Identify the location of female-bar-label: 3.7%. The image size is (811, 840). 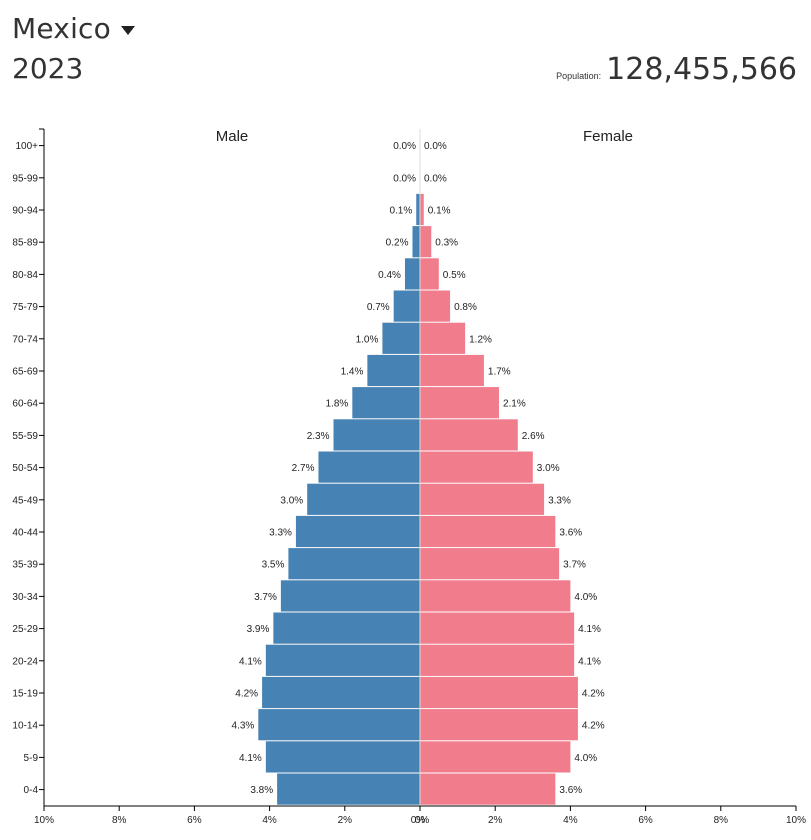
(574, 565).